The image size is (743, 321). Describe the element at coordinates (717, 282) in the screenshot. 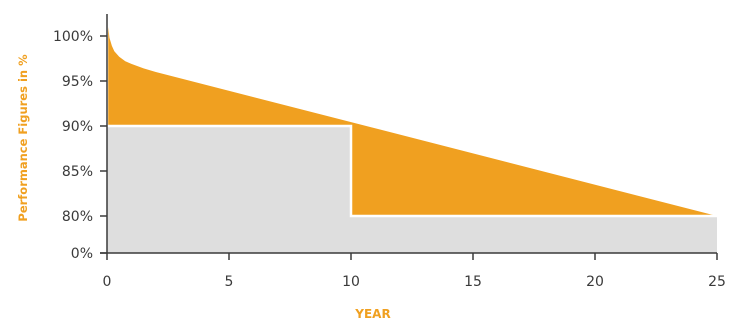

I see `x-tick-label: 25` at that location.